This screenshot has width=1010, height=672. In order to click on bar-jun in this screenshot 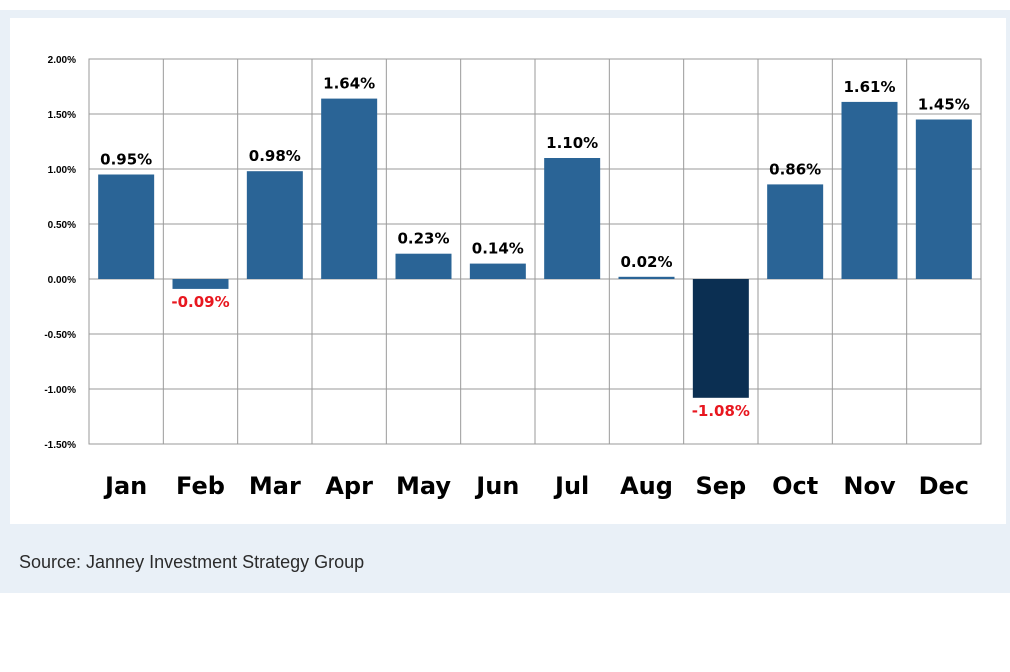, I will do `click(497, 271)`.